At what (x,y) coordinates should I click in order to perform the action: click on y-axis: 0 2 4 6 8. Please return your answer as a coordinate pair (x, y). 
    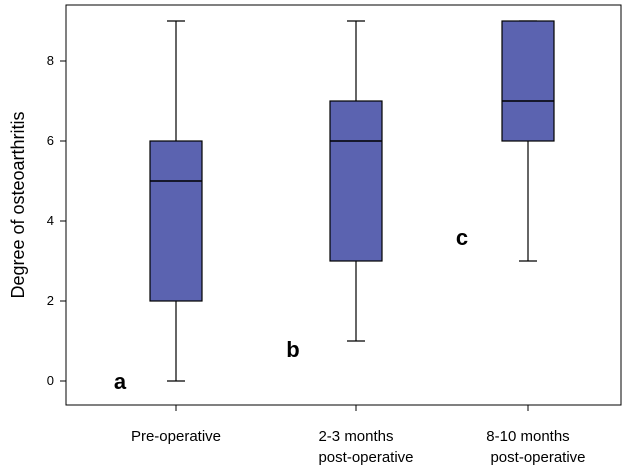
    Looking at the image, I should click on (56, 220).